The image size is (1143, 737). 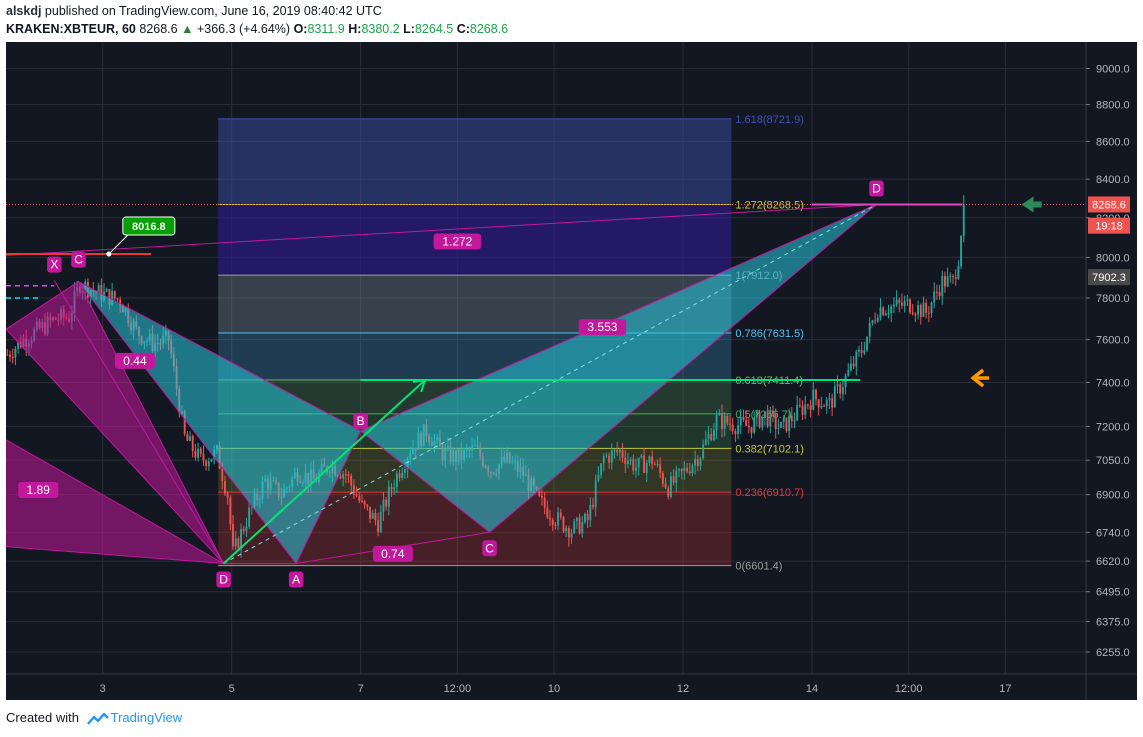 I want to click on y-tick-label: 8800.0, so click(x=1113, y=106).